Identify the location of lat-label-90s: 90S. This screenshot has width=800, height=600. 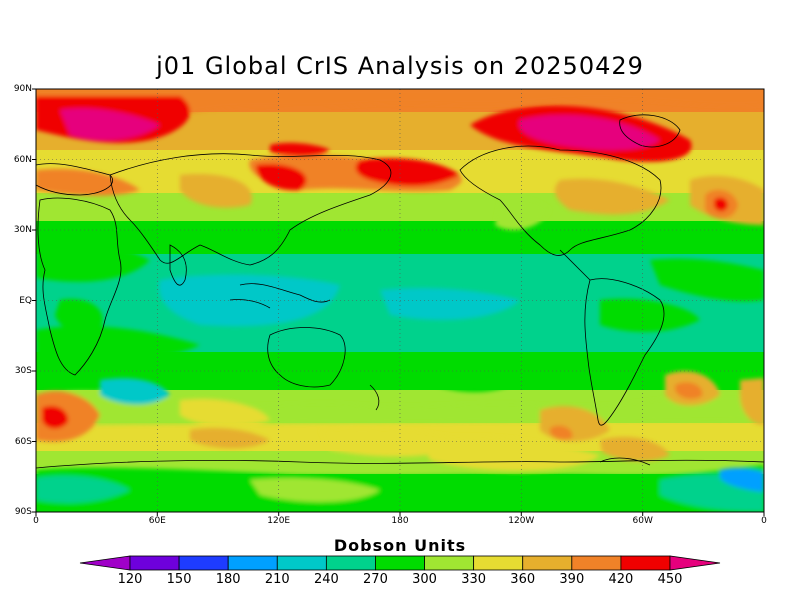
(23, 512).